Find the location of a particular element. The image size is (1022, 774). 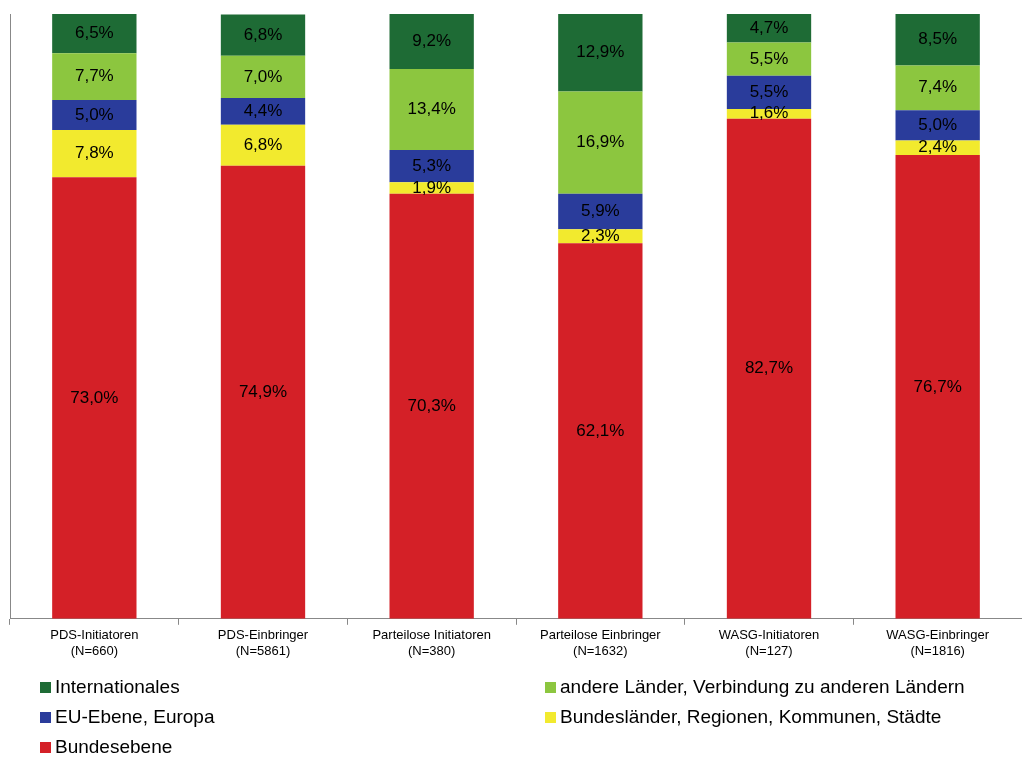

data-label: 7,8% is located at coordinates (94, 153).